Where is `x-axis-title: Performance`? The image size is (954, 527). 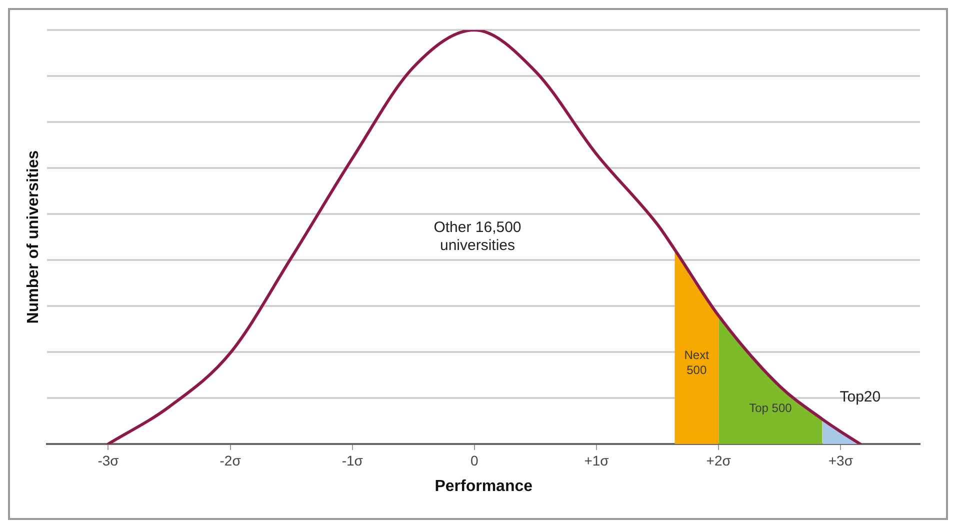
x-axis-title: Performance is located at coordinates (483, 486).